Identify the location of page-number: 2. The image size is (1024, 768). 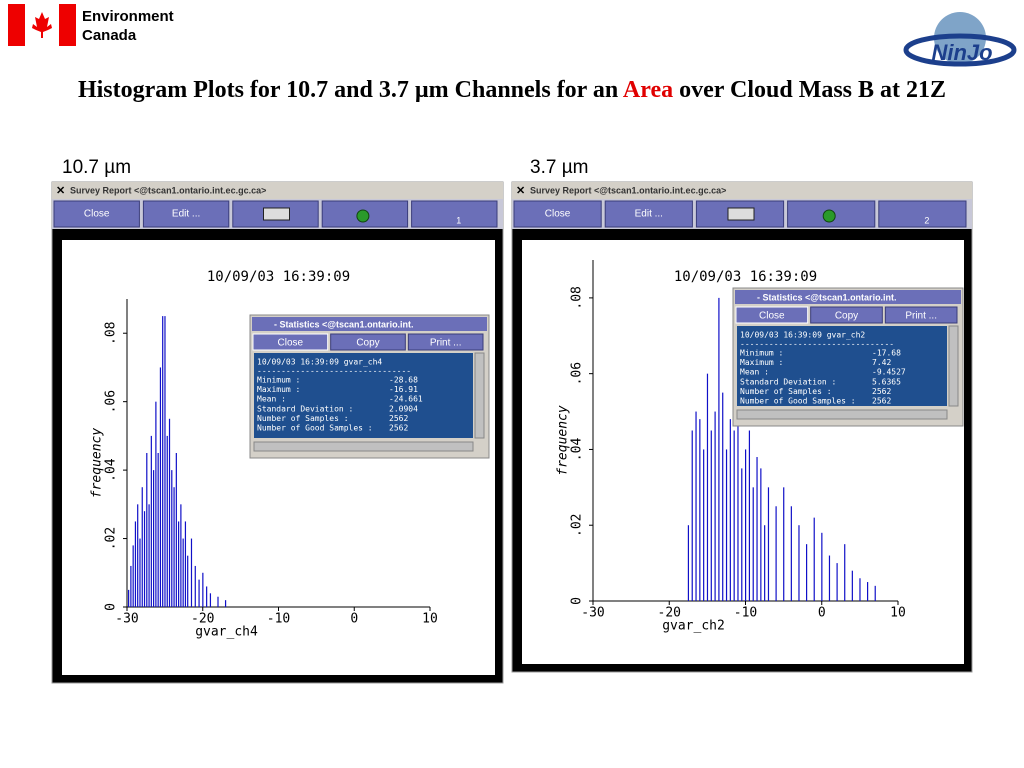
(926, 220).